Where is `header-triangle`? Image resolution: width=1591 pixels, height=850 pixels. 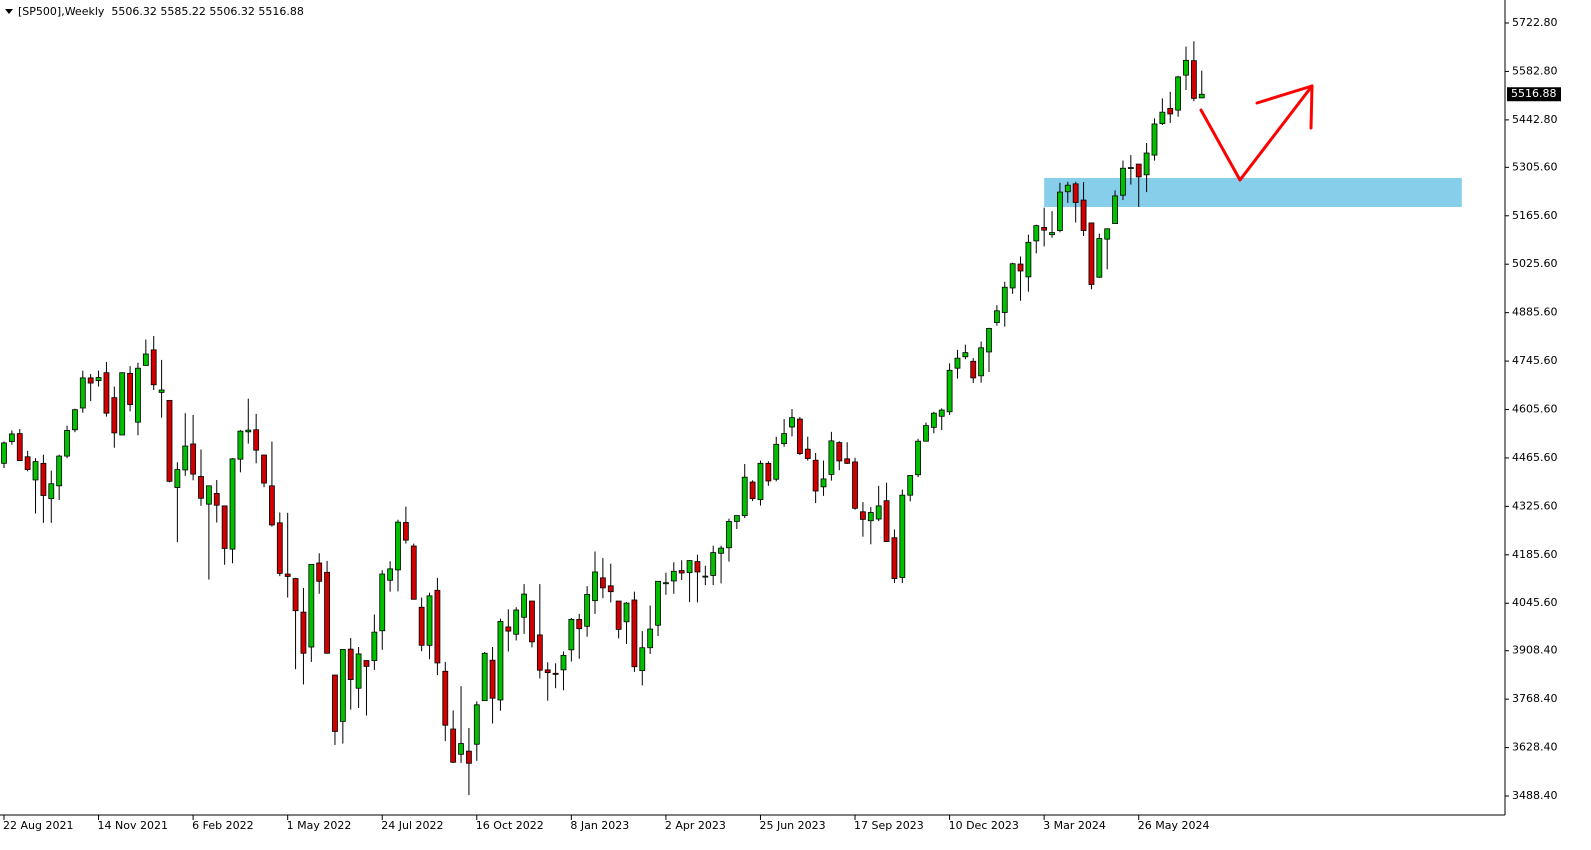
header-triangle is located at coordinates (9, 11).